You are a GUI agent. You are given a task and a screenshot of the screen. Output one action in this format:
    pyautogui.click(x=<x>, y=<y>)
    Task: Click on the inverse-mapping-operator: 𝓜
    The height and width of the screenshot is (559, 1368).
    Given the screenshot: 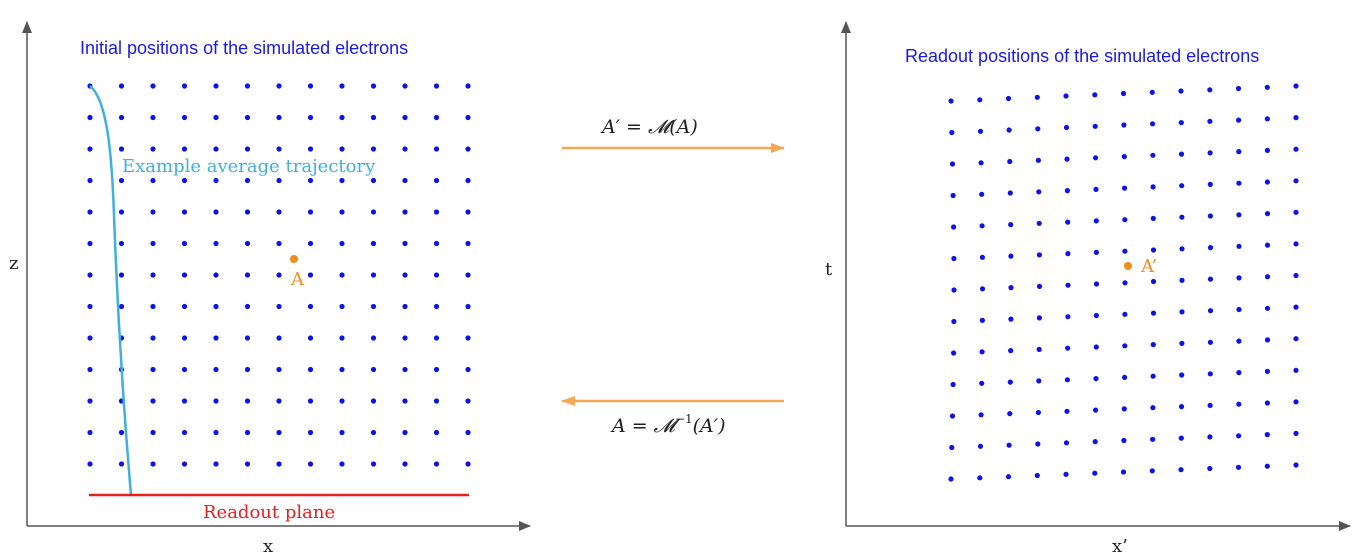 What is the action you would take?
    pyautogui.click(x=667, y=426)
    